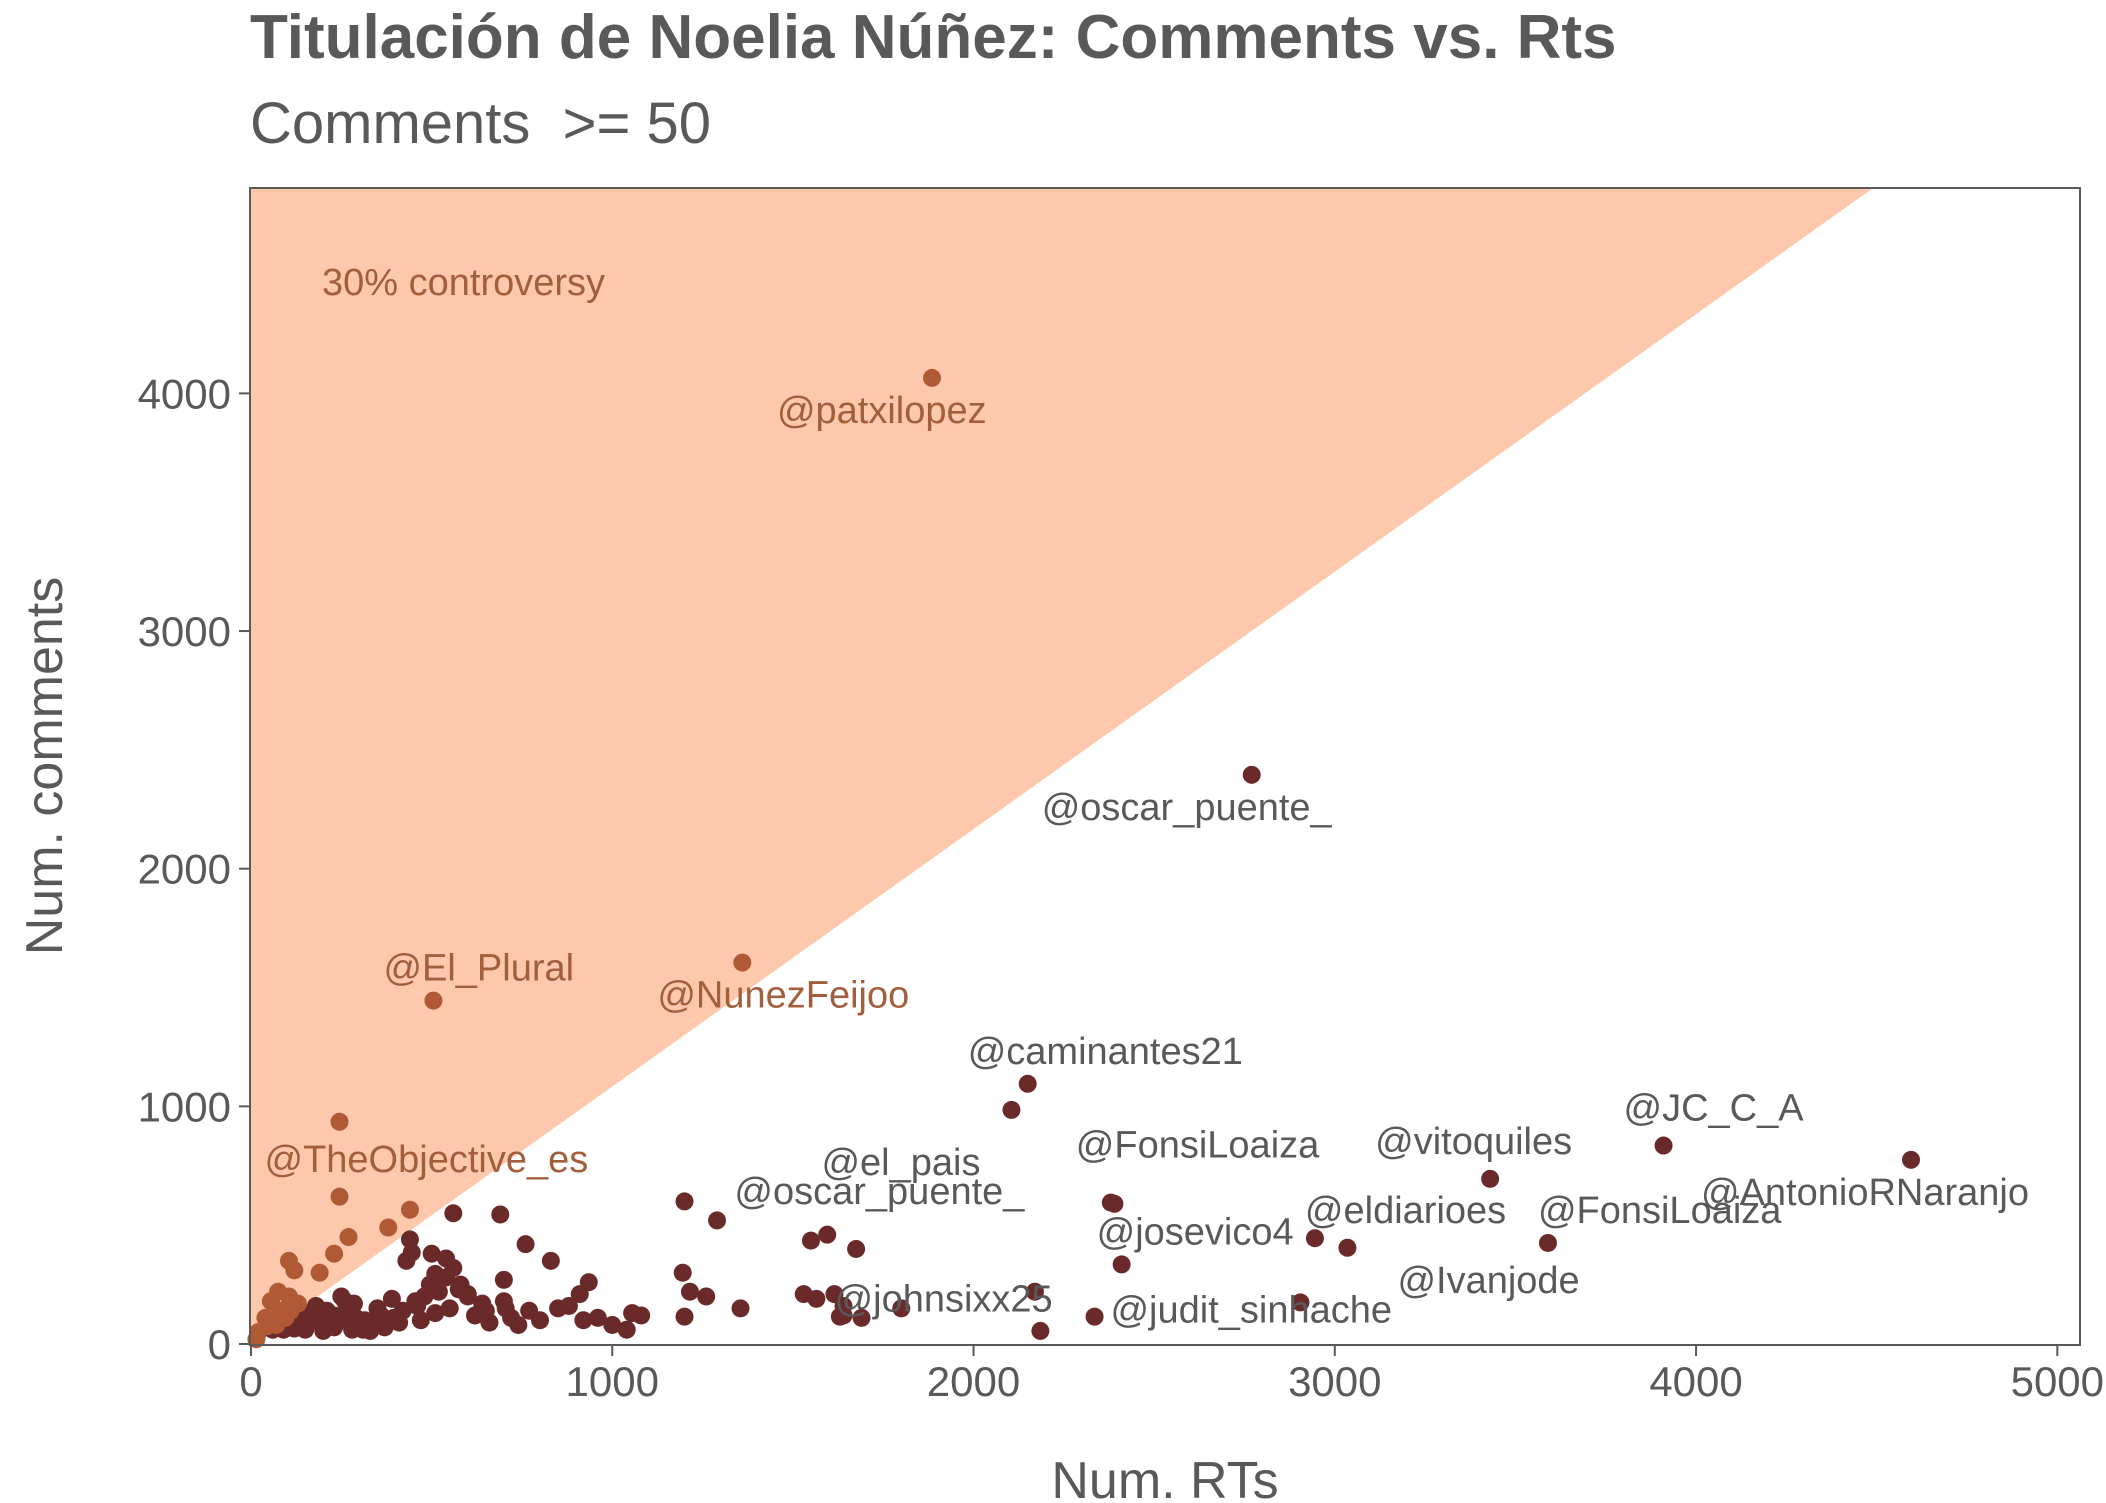 Image resolution: width=2106 pixels, height=1503 pixels. I want to click on point-label: @josevico4, so click(1195, 1232).